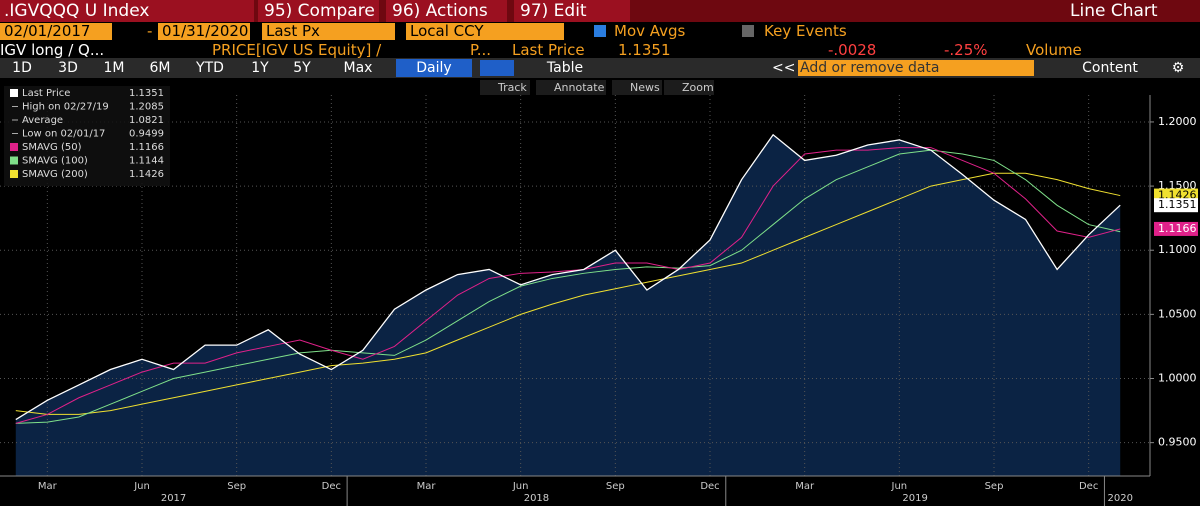 The width and height of the screenshot is (1200, 506). What do you see at coordinates (358, 68) in the screenshot?
I see `period-button: Max` at bounding box center [358, 68].